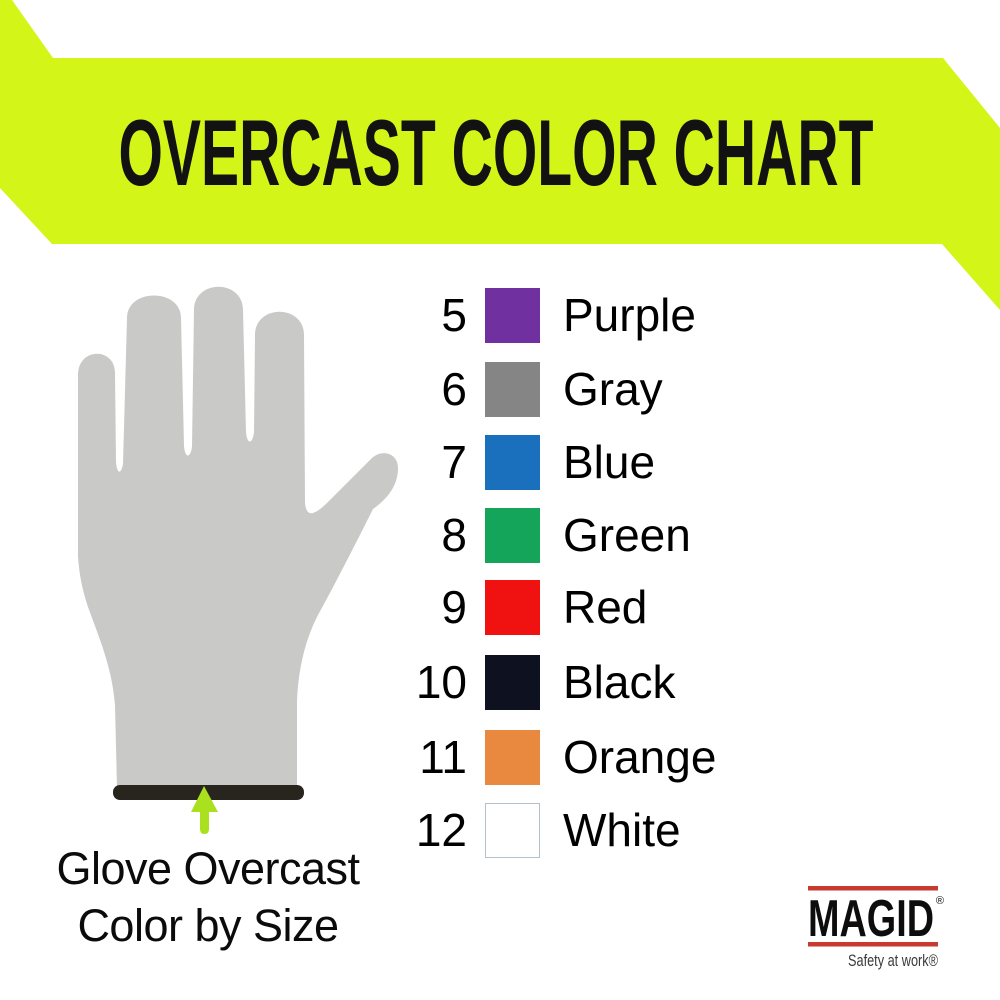  Describe the element at coordinates (454, 315) in the screenshot. I see `size-number: 5` at that location.